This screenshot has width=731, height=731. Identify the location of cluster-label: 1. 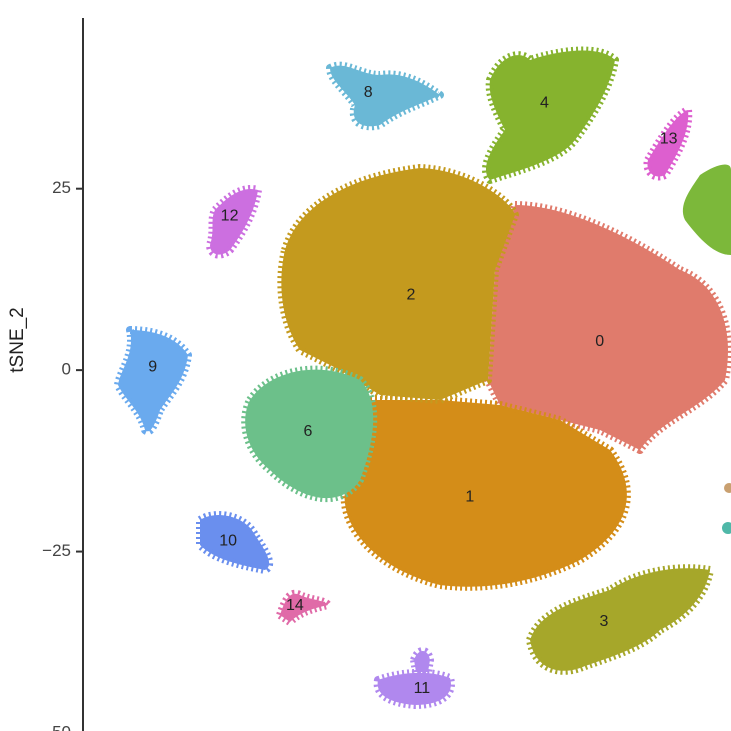
(469, 496).